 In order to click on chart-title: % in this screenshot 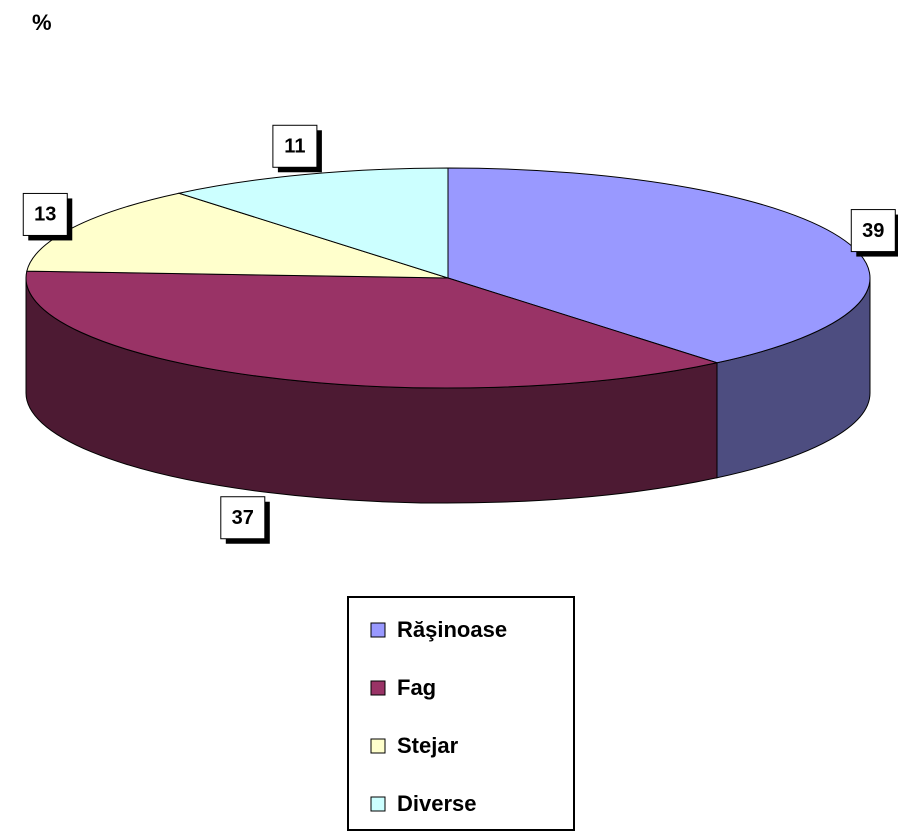, I will do `click(42, 22)`.